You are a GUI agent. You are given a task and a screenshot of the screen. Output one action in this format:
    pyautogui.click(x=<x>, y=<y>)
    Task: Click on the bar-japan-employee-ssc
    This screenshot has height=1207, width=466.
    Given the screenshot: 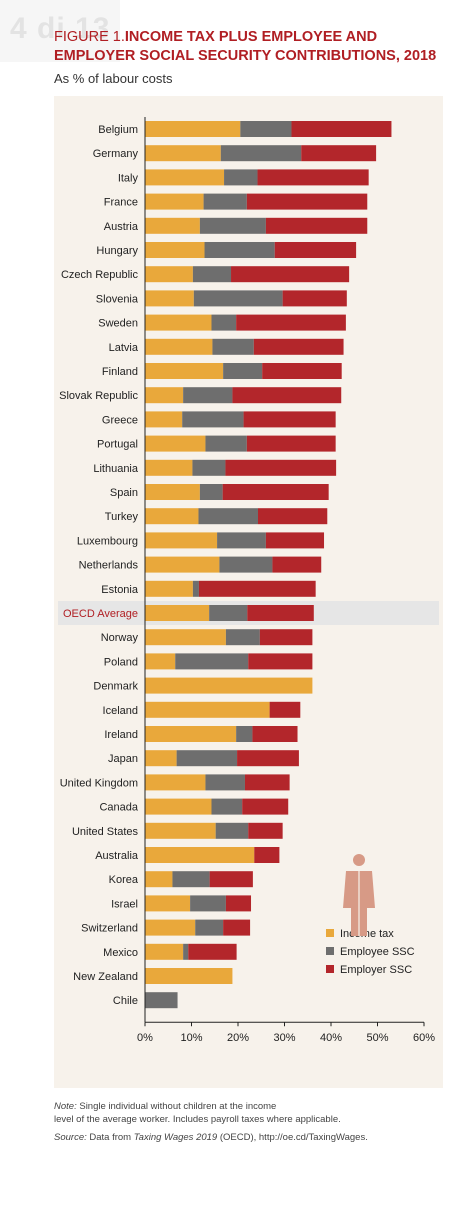 What is the action you would take?
    pyautogui.click(x=207, y=758)
    